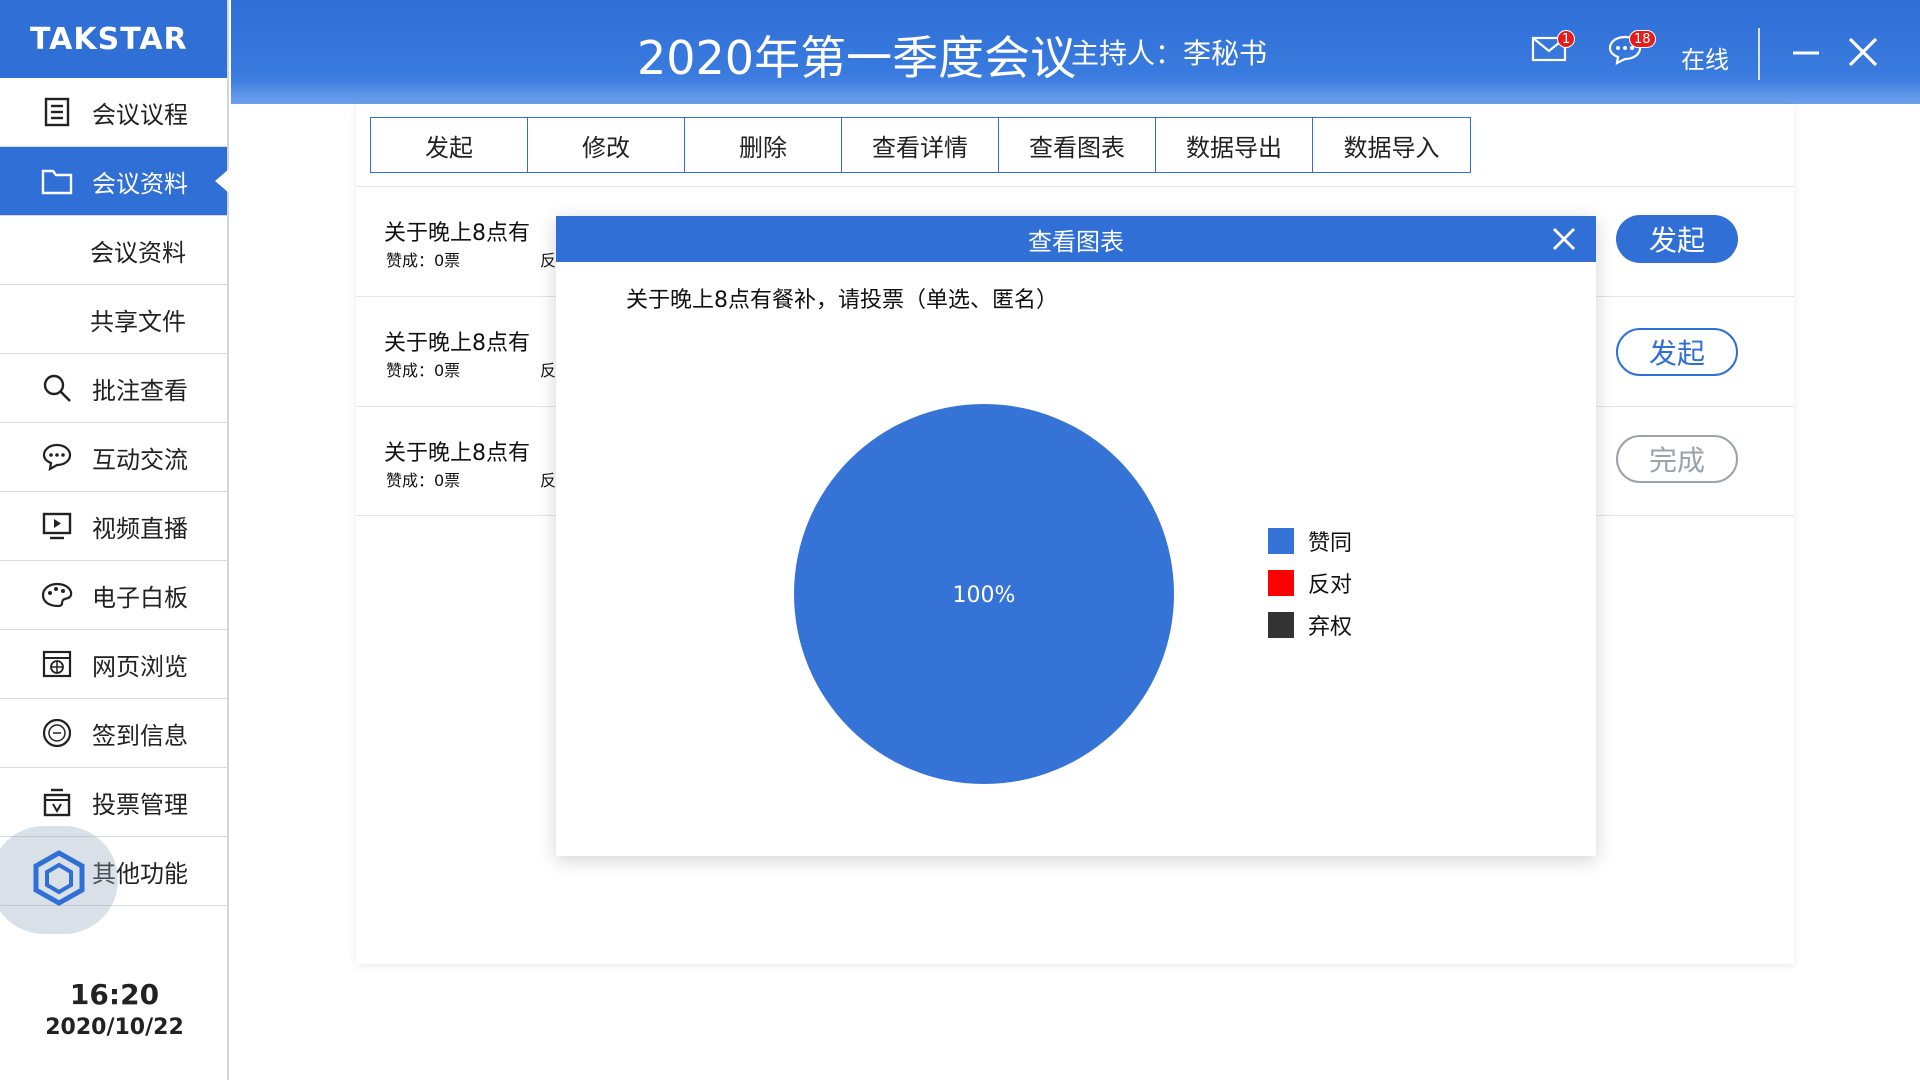 The image size is (1920, 1080). I want to click on sidebar-item-label: 互动交流, so click(140, 459).